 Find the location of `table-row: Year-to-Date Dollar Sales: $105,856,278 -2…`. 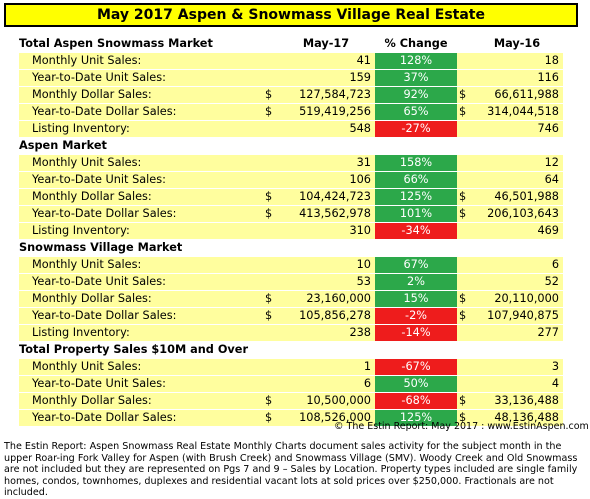

table-row: Year-to-Date Dollar Sales: $105,856,278 -2… is located at coordinates (291, 316).